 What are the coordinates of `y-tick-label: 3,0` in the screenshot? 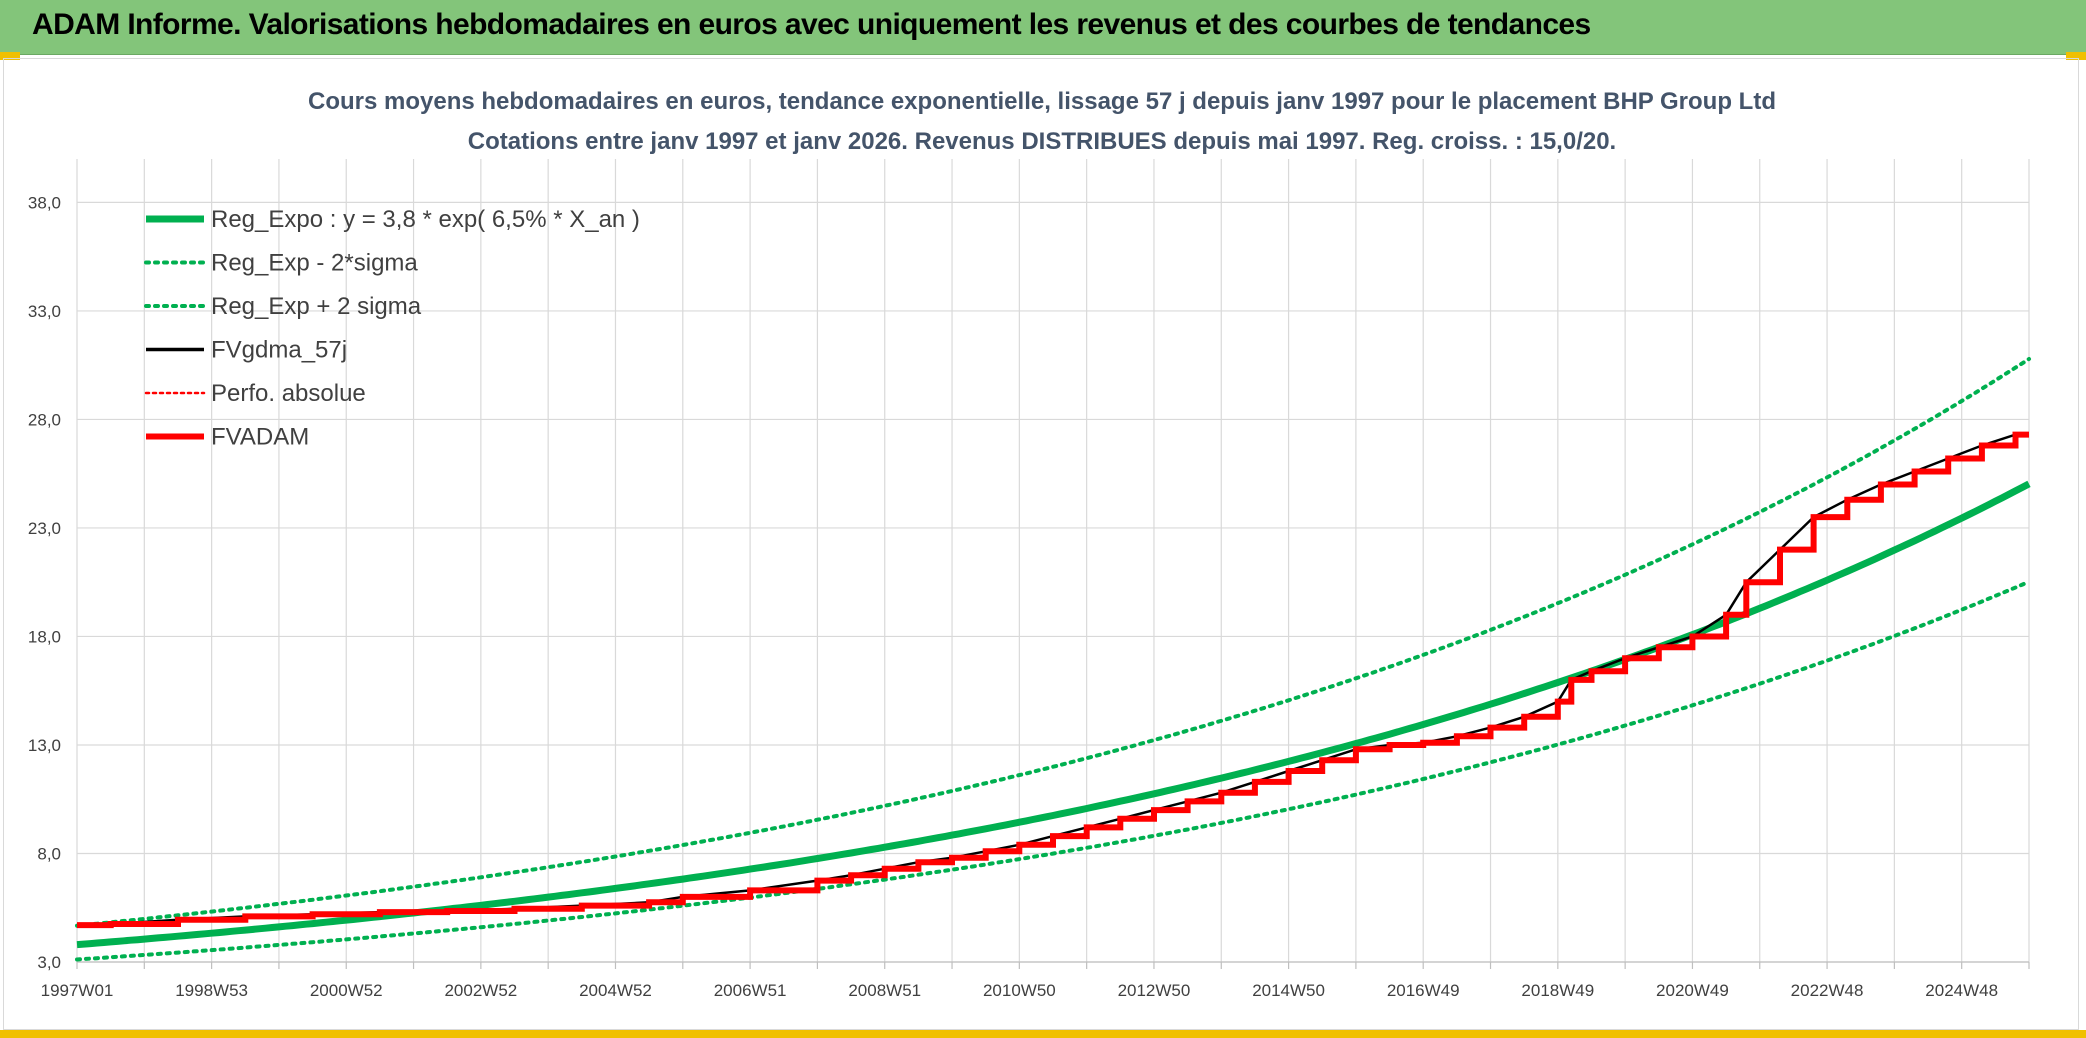 It's located at (49, 962).